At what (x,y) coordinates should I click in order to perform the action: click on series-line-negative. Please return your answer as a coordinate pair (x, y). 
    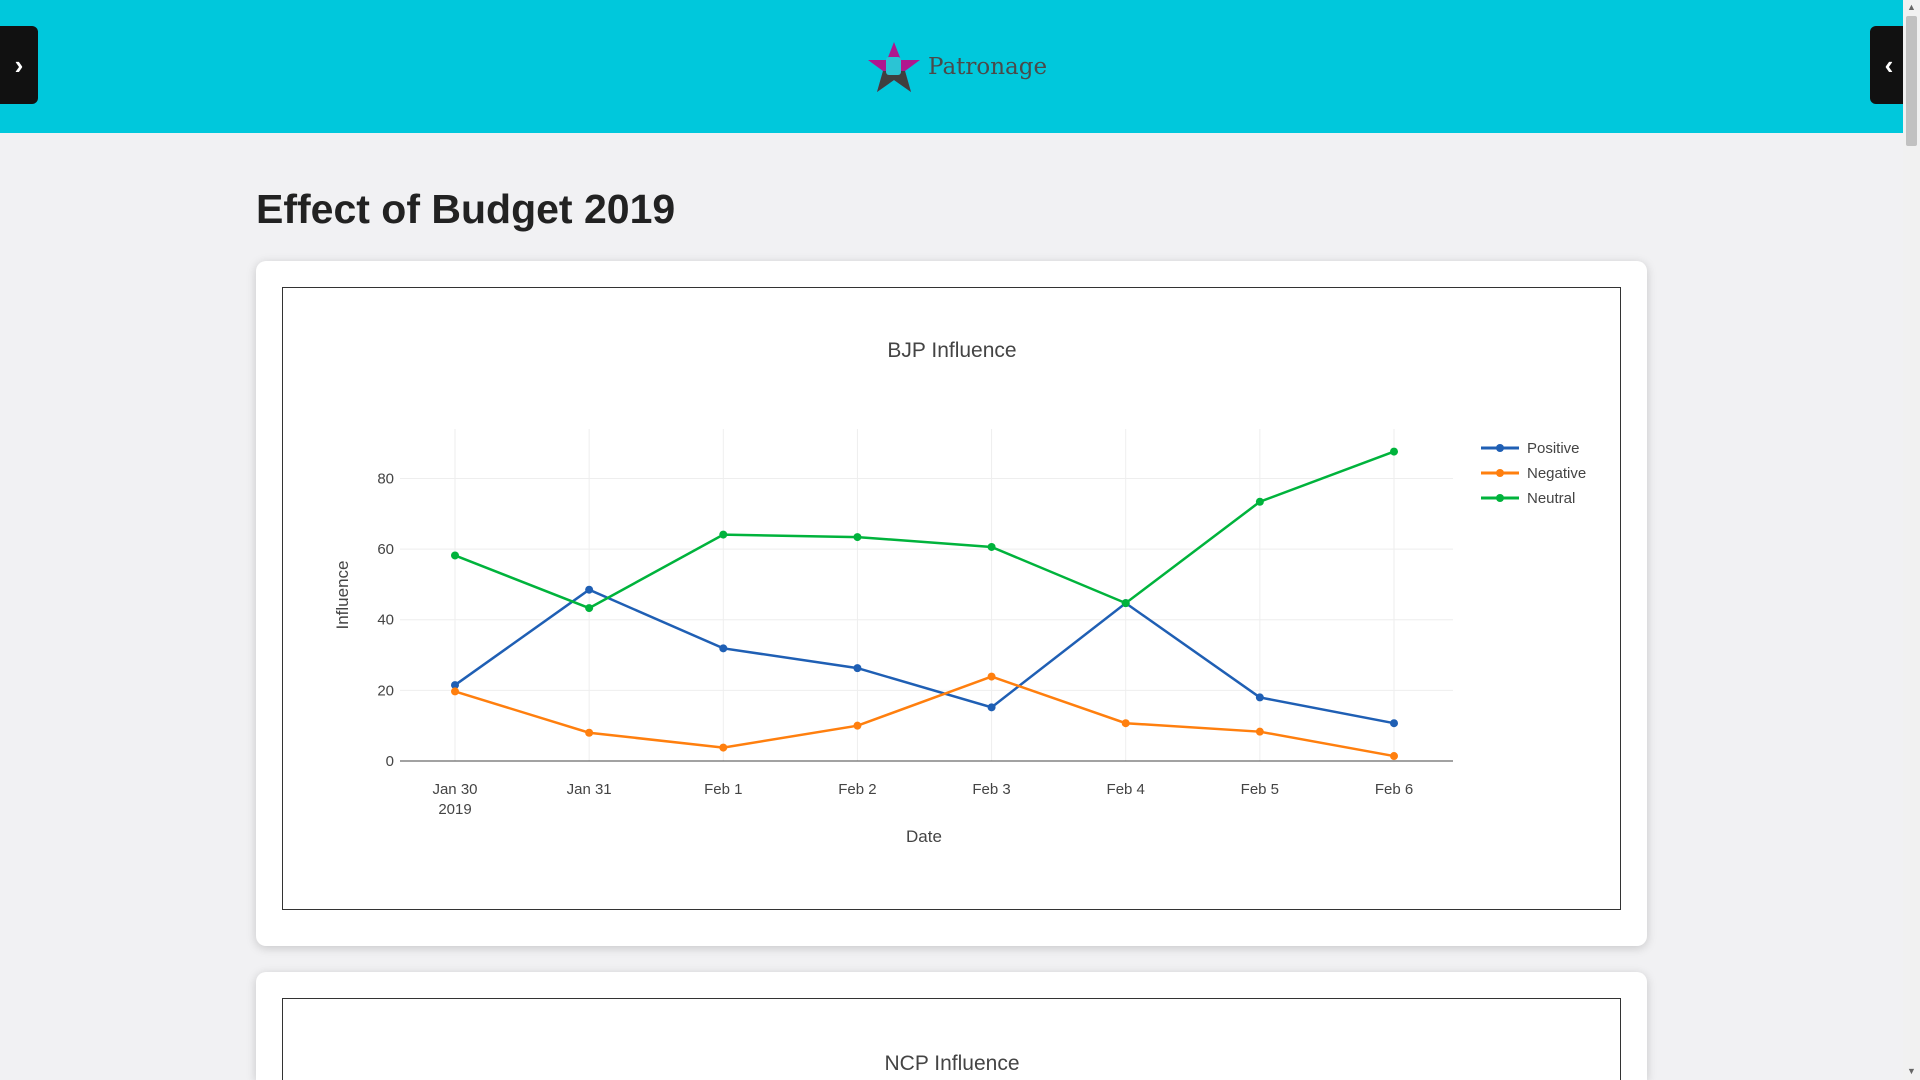
    Looking at the image, I should click on (924, 716).